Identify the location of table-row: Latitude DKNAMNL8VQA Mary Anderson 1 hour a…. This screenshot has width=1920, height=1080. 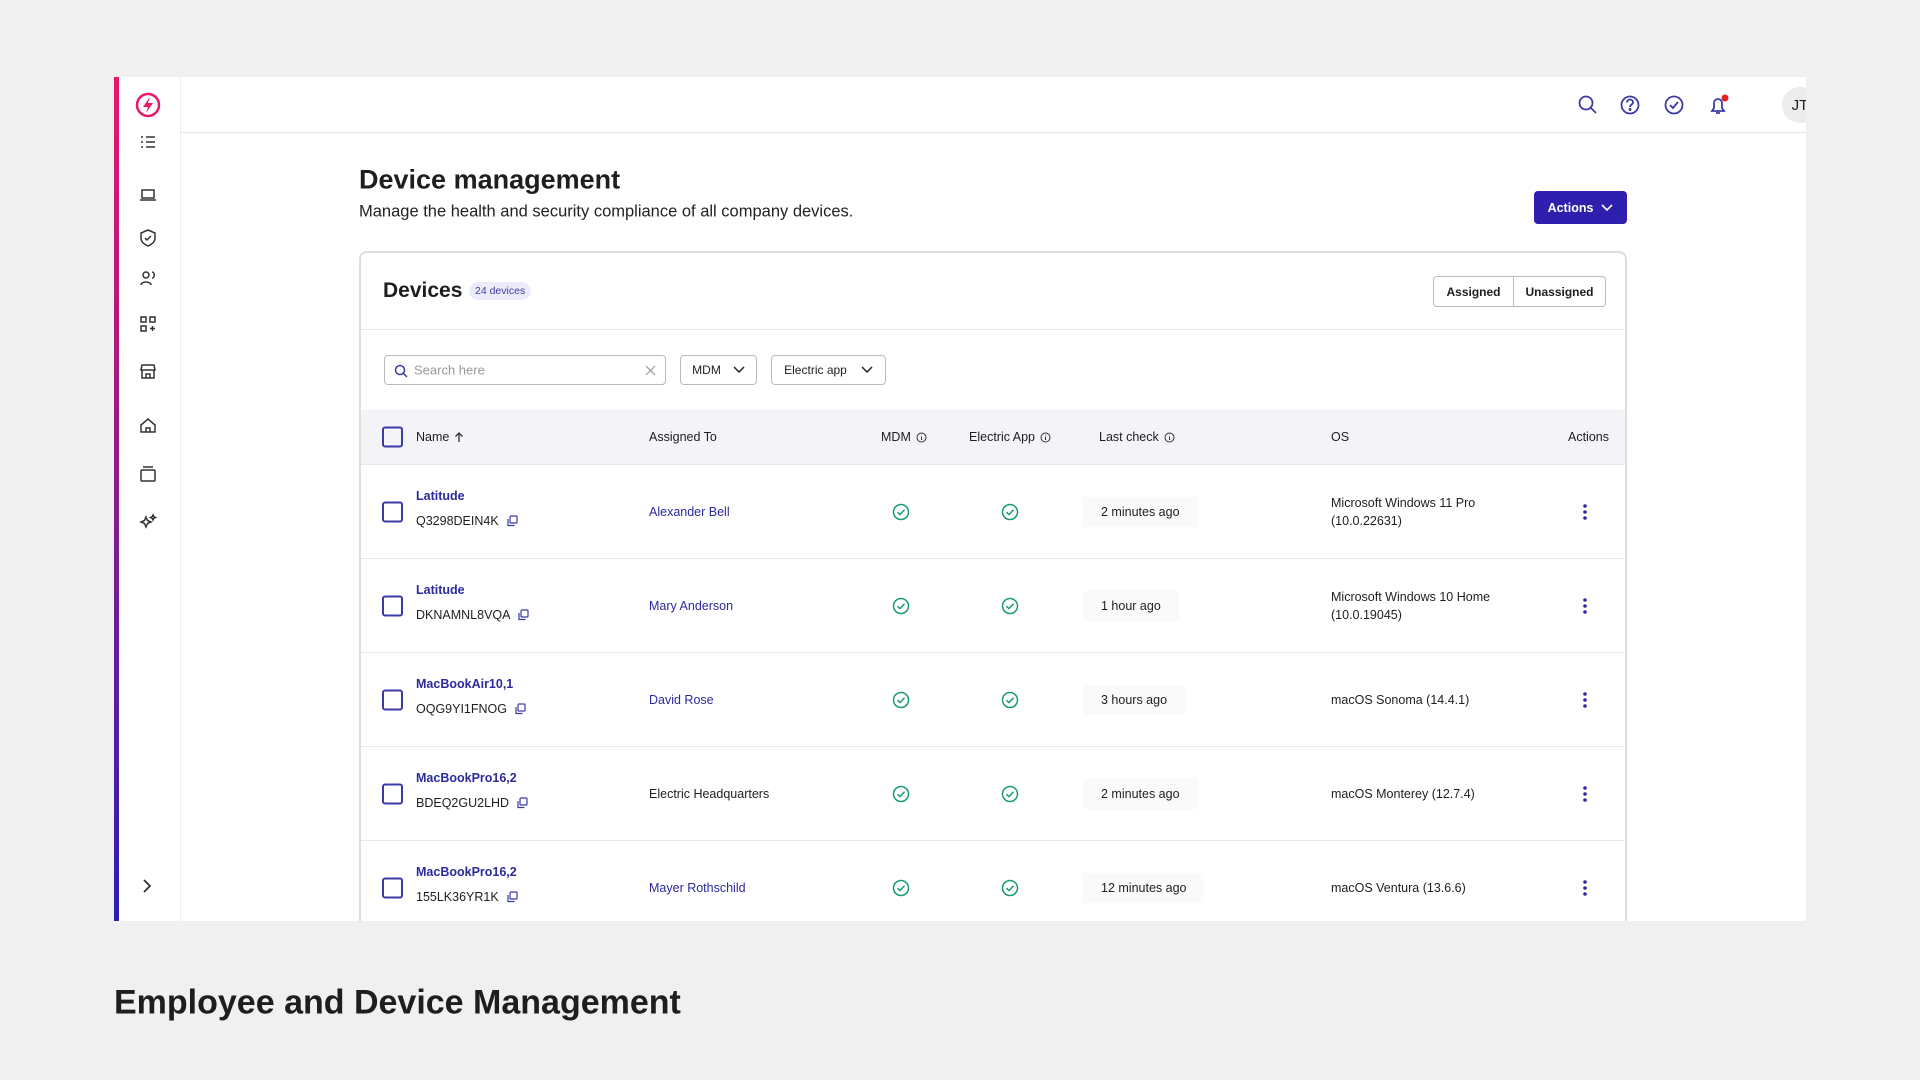
(993, 605).